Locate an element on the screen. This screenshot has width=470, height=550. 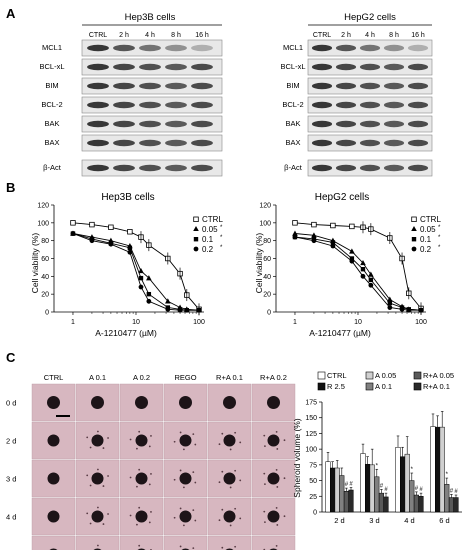
legend-label: R+A 0.05 is located at coordinates (438, 375).